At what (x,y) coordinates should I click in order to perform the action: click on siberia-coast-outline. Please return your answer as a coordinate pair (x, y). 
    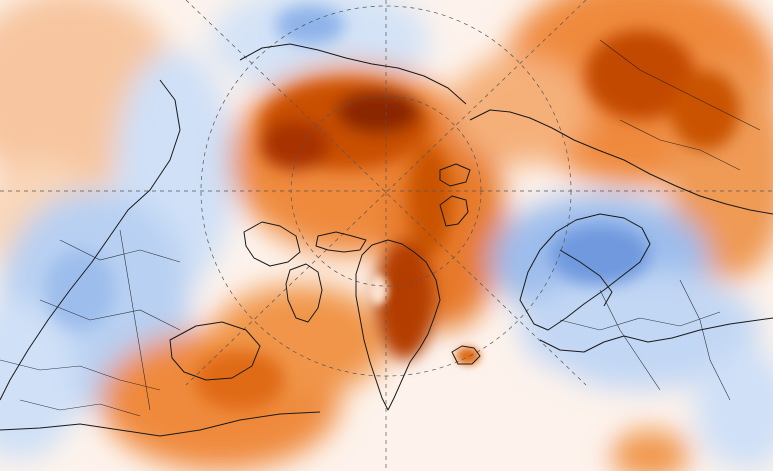
    Looking at the image, I should click on (621, 162).